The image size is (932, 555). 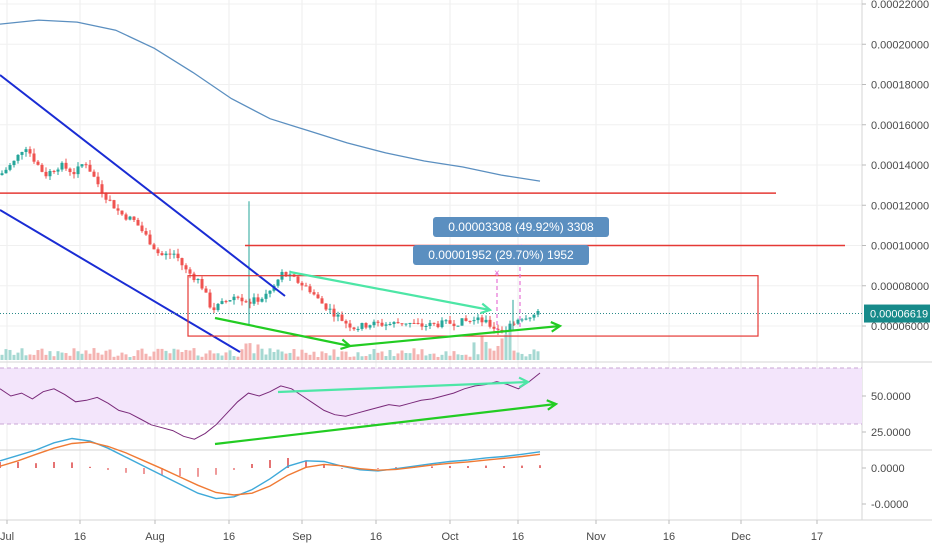 What do you see at coordinates (900, 247) in the screenshot?
I see `price-tick-label: 0.00010000` at bounding box center [900, 247].